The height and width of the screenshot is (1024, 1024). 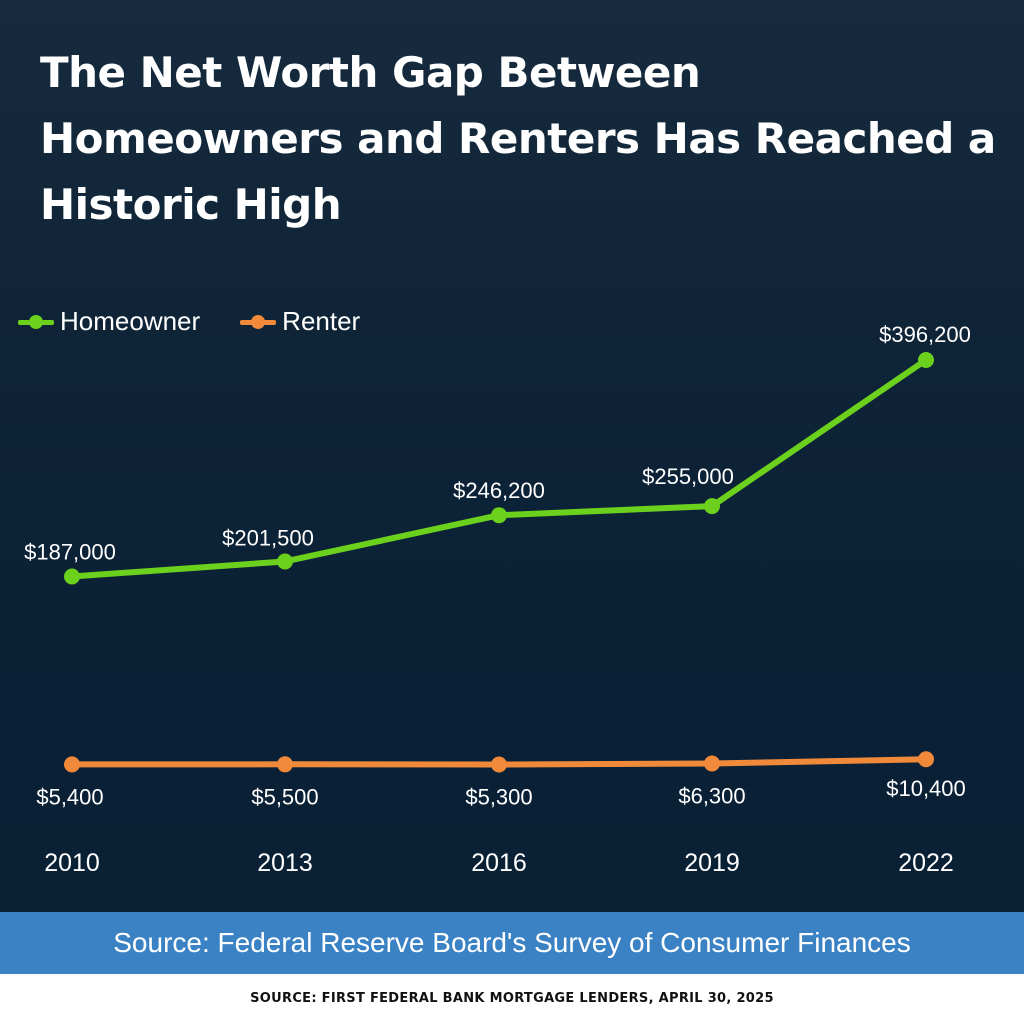 I want to click on x-tick-label: 2022, so click(x=926, y=863).